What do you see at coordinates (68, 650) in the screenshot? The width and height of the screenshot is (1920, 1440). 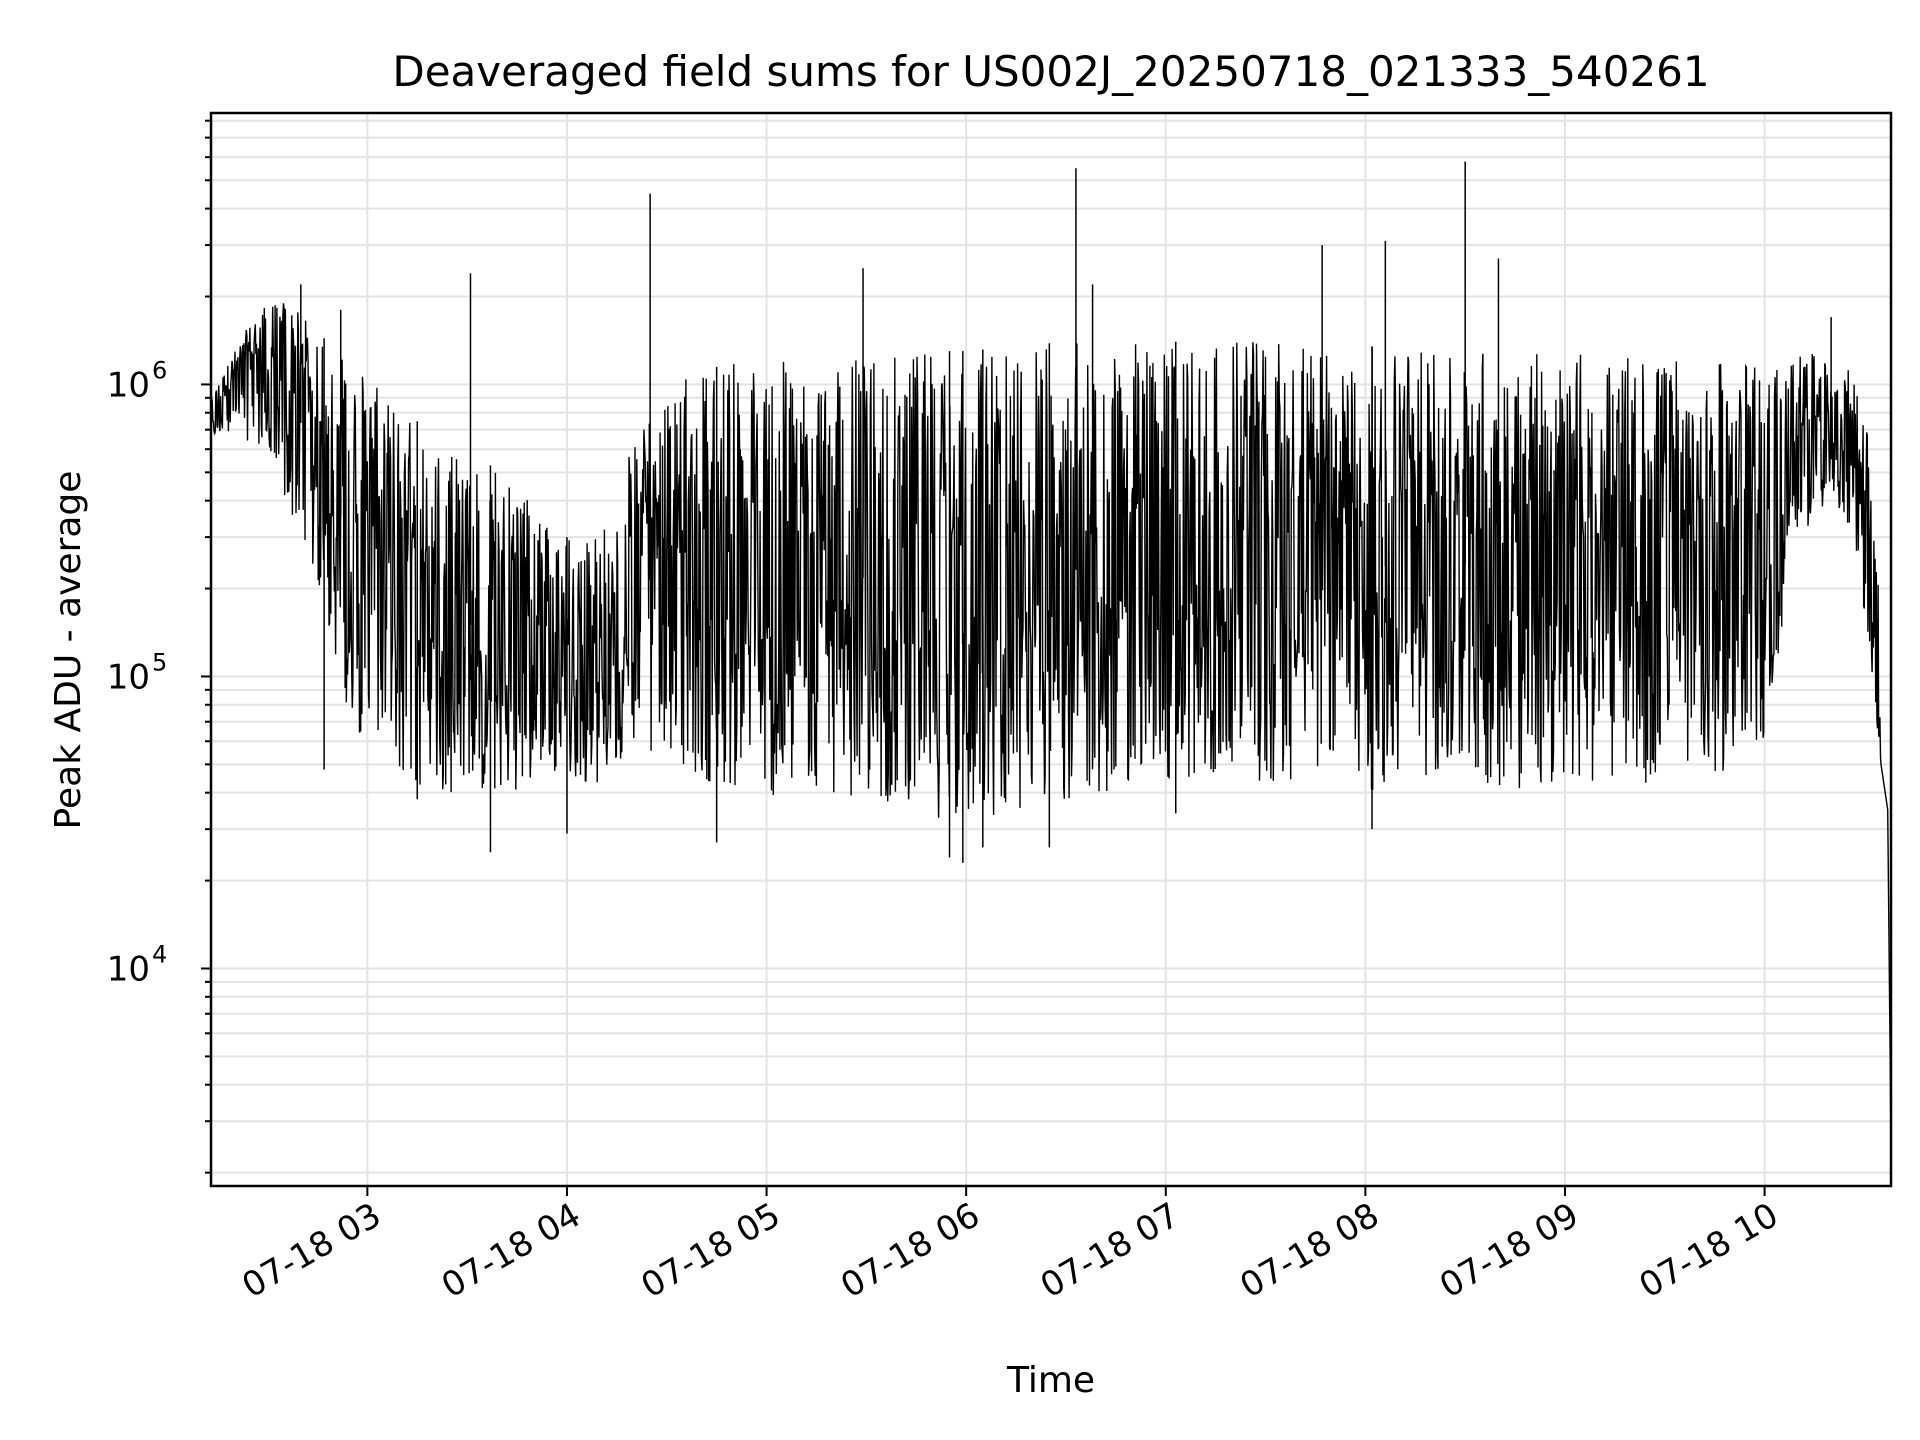 I see `y-axis-label: Peak ADU - average` at bounding box center [68, 650].